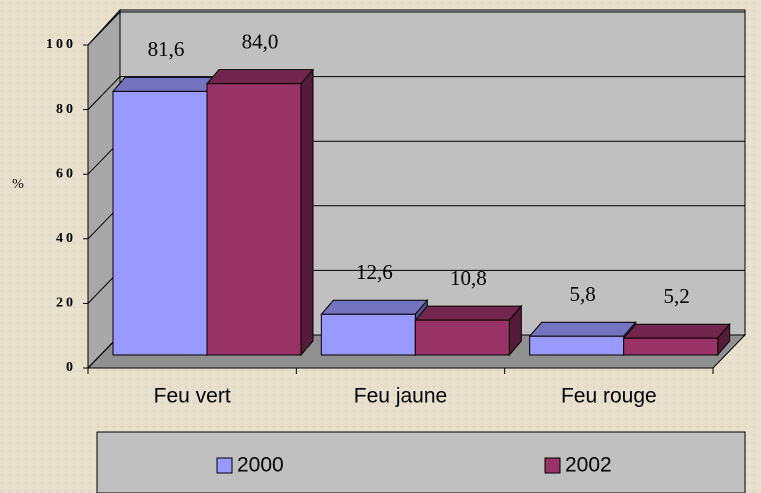 The width and height of the screenshot is (761, 493). I want to click on value-label: 5,8, so click(583, 294).